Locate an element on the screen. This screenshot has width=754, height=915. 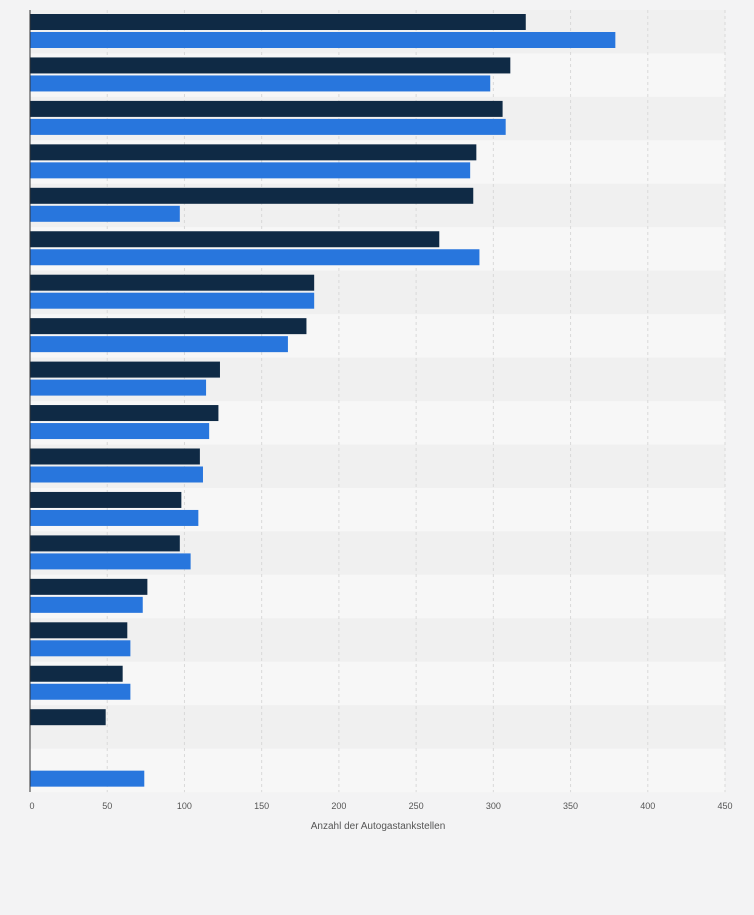
x-tick-label: 50 is located at coordinates (107, 806).